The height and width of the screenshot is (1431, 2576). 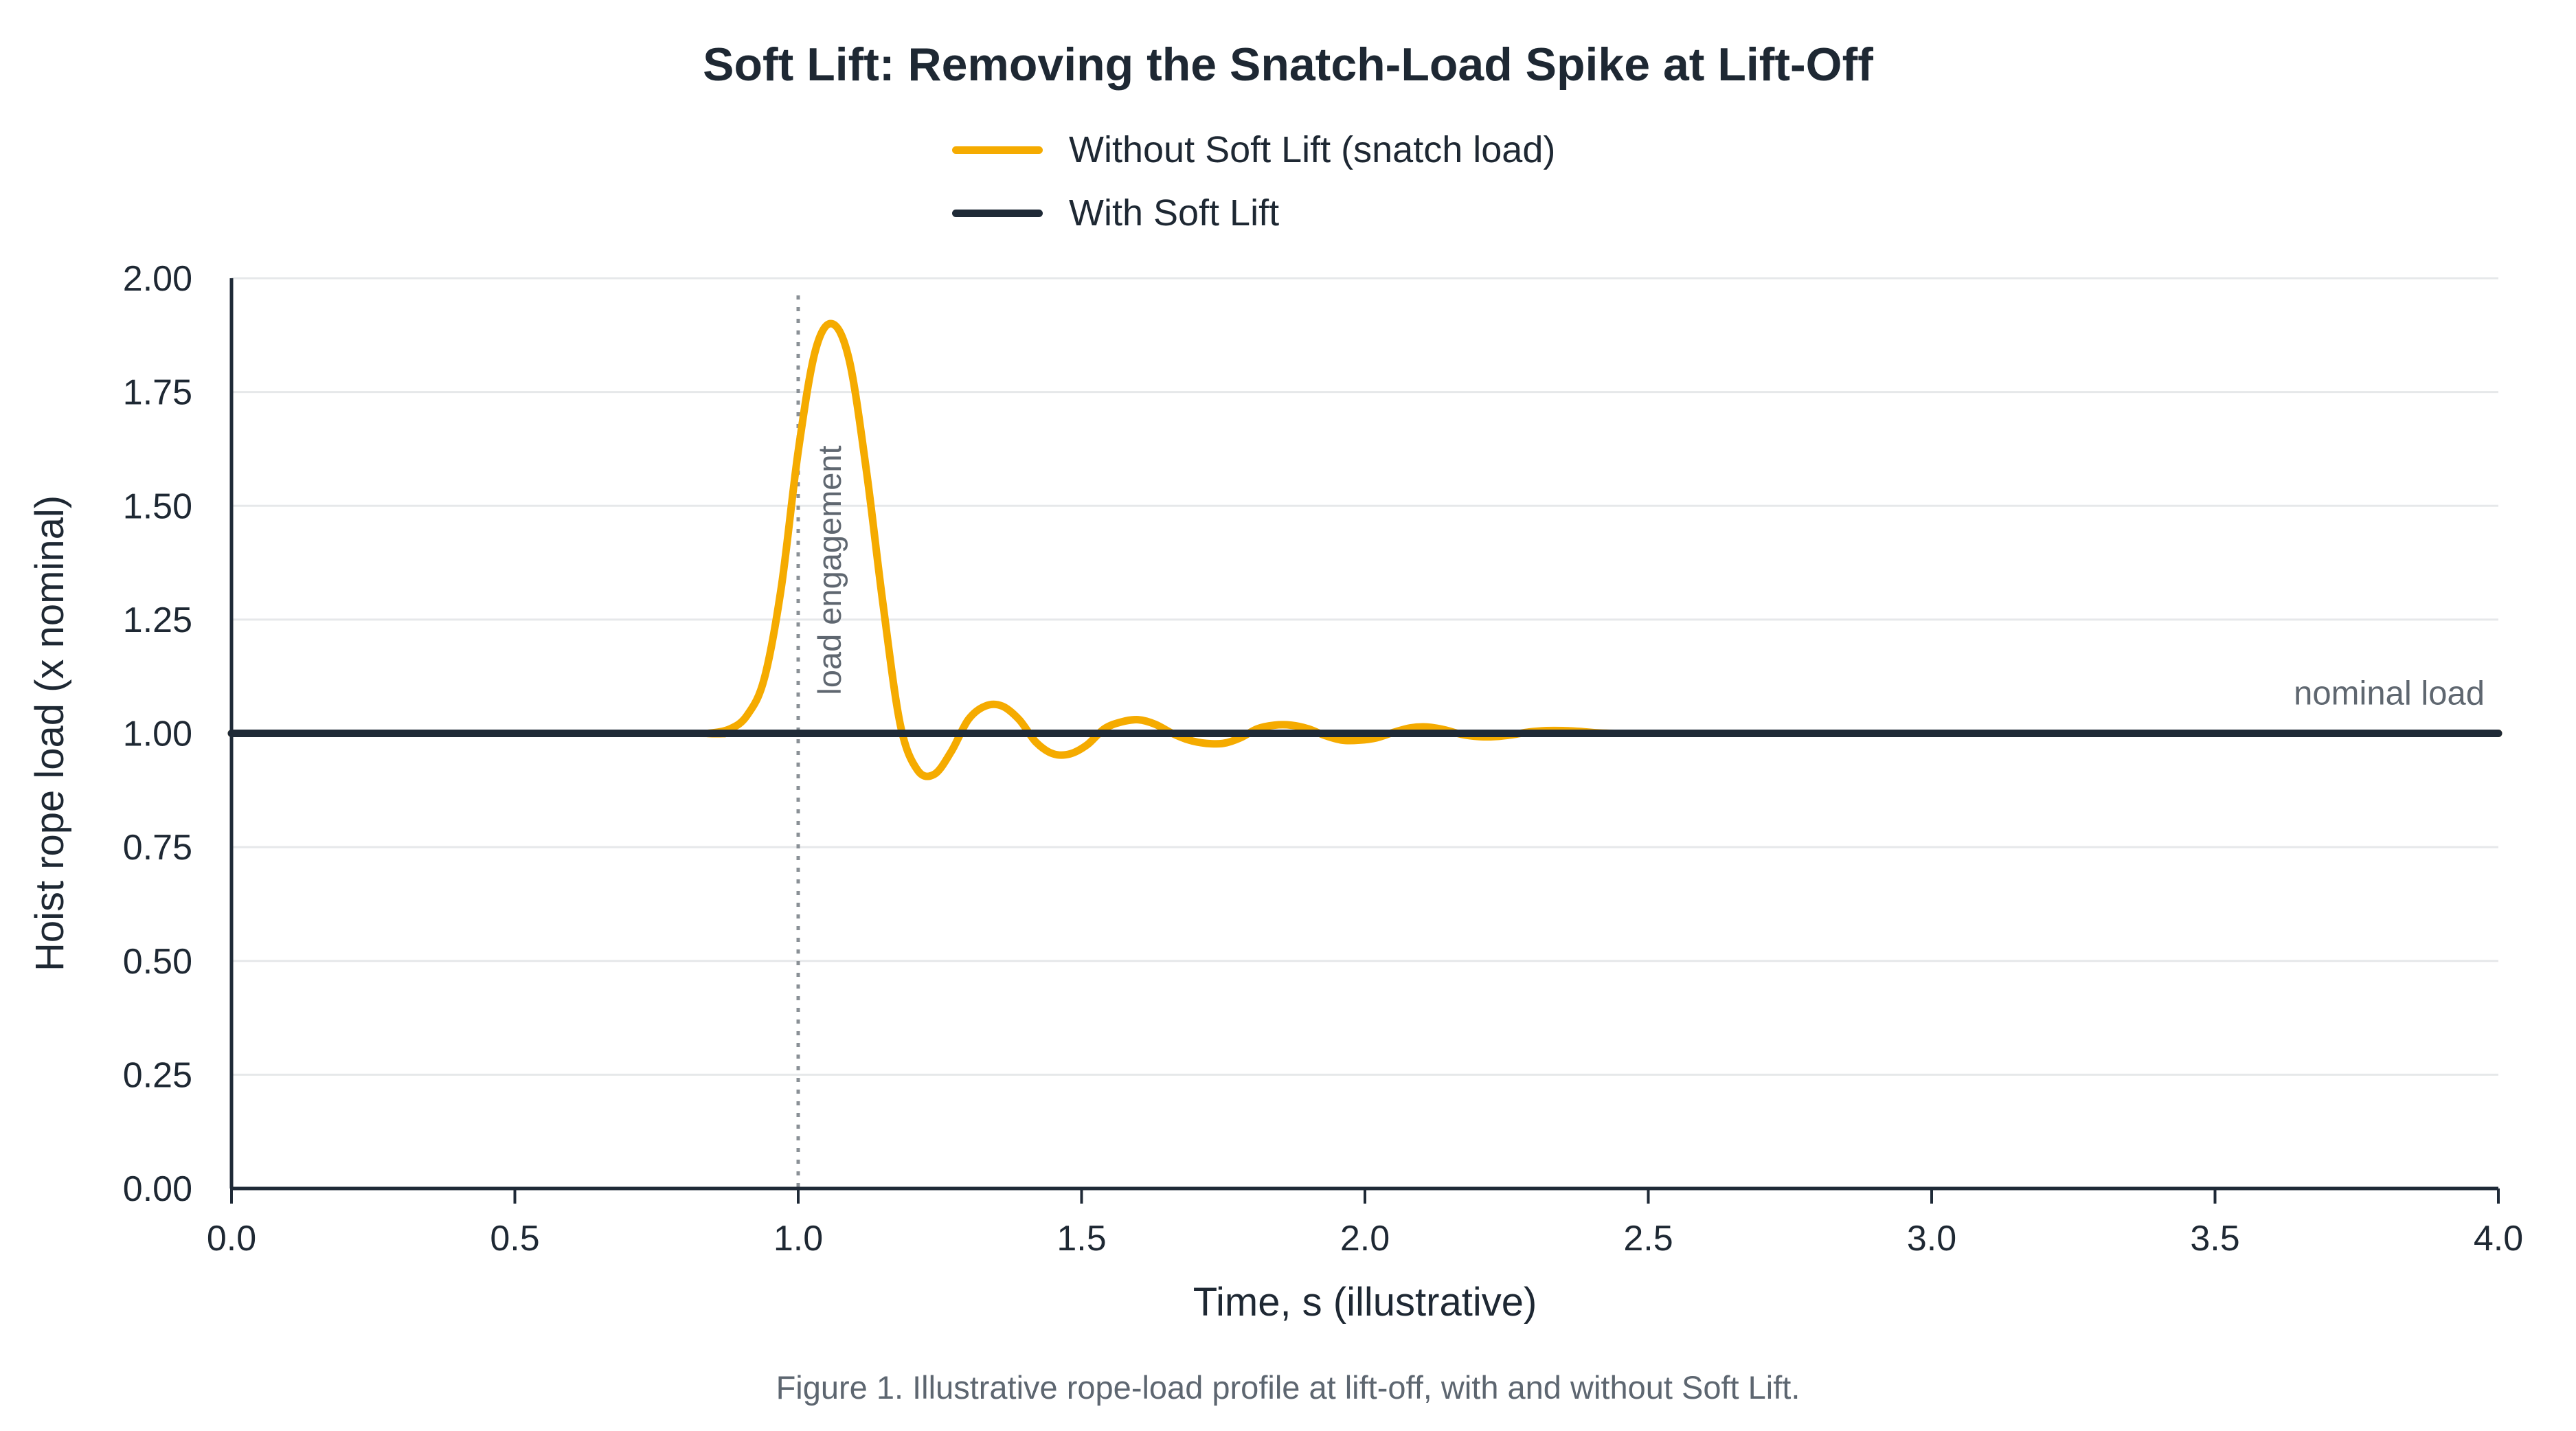 I want to click on x-tick-label: 2.0, so click(x=1365, y=1239).